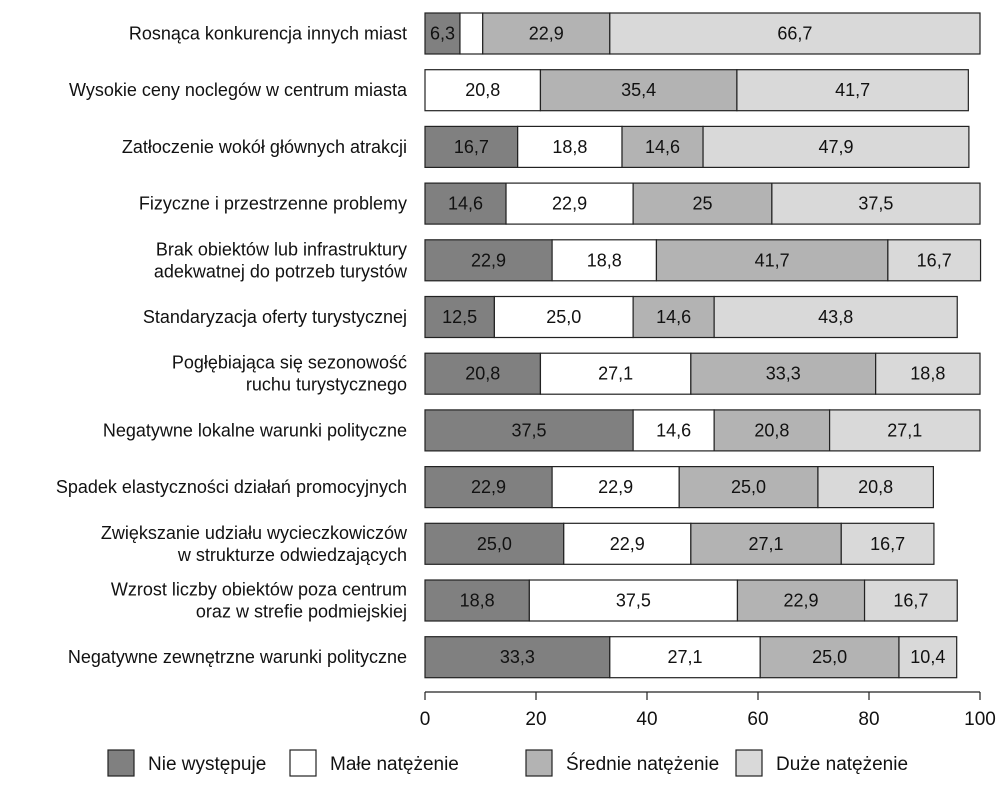  I want to click on legend-item: Małe natężenie, so click(374, 763).